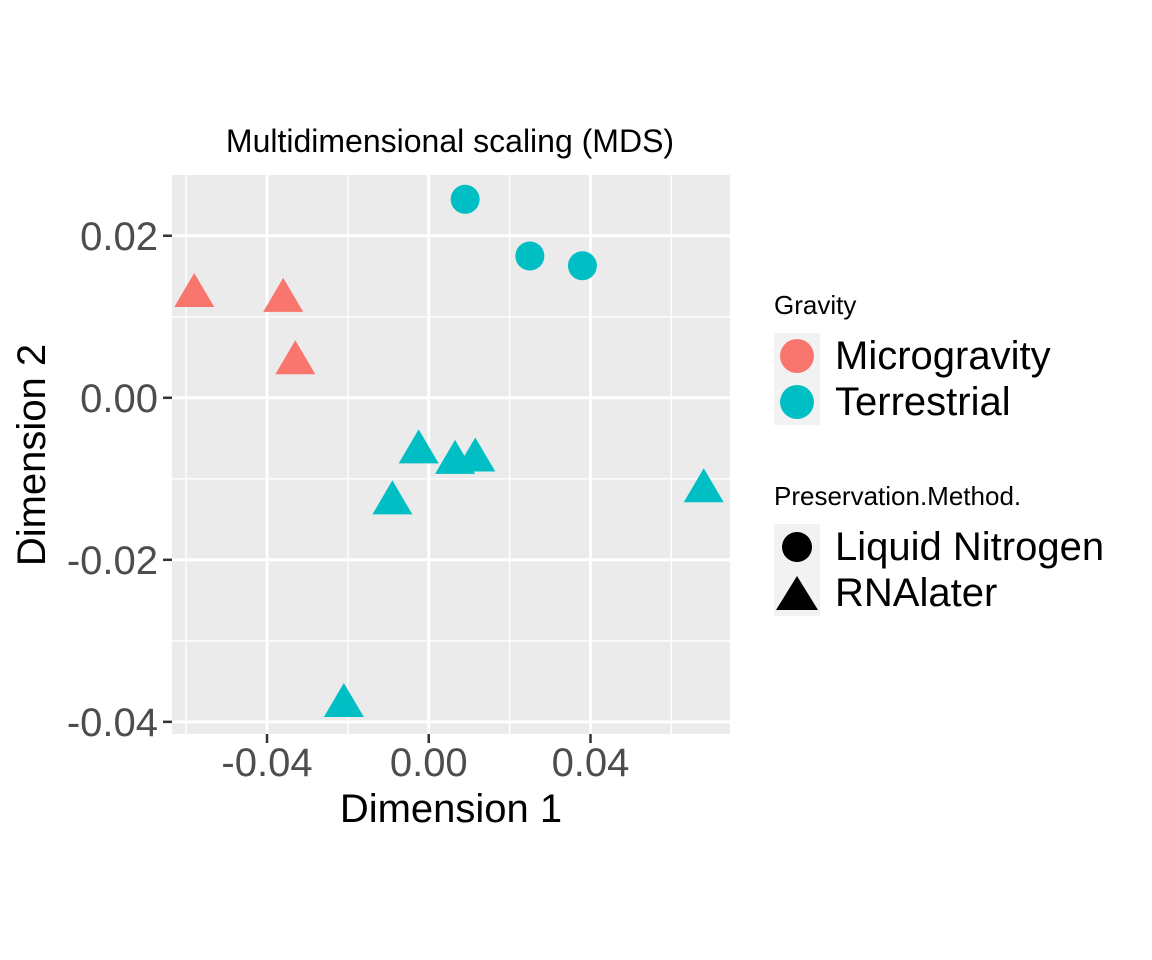 This screenshot has height=960, width=1152. Describe the element at coordinates (266, 763) in the screenshot. I see `x-tick-label: -0.04` at that location.